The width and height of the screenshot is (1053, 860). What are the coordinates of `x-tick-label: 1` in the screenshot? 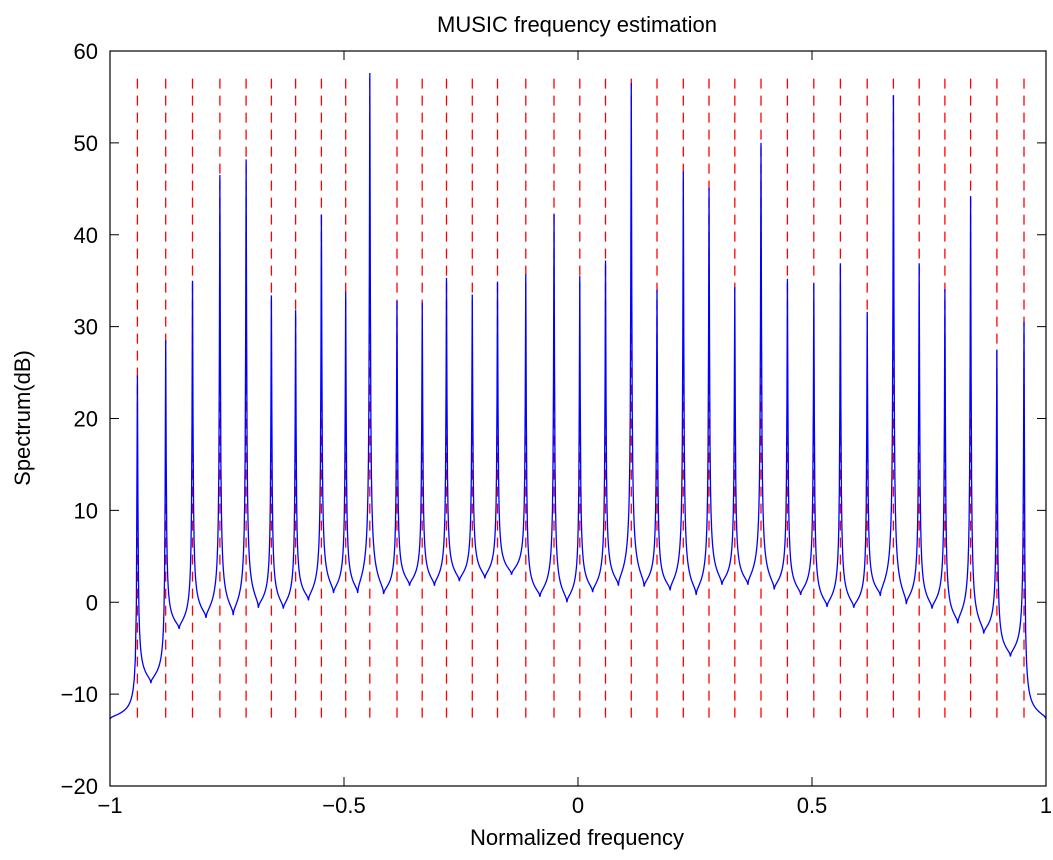 It's located at (1046, 805).